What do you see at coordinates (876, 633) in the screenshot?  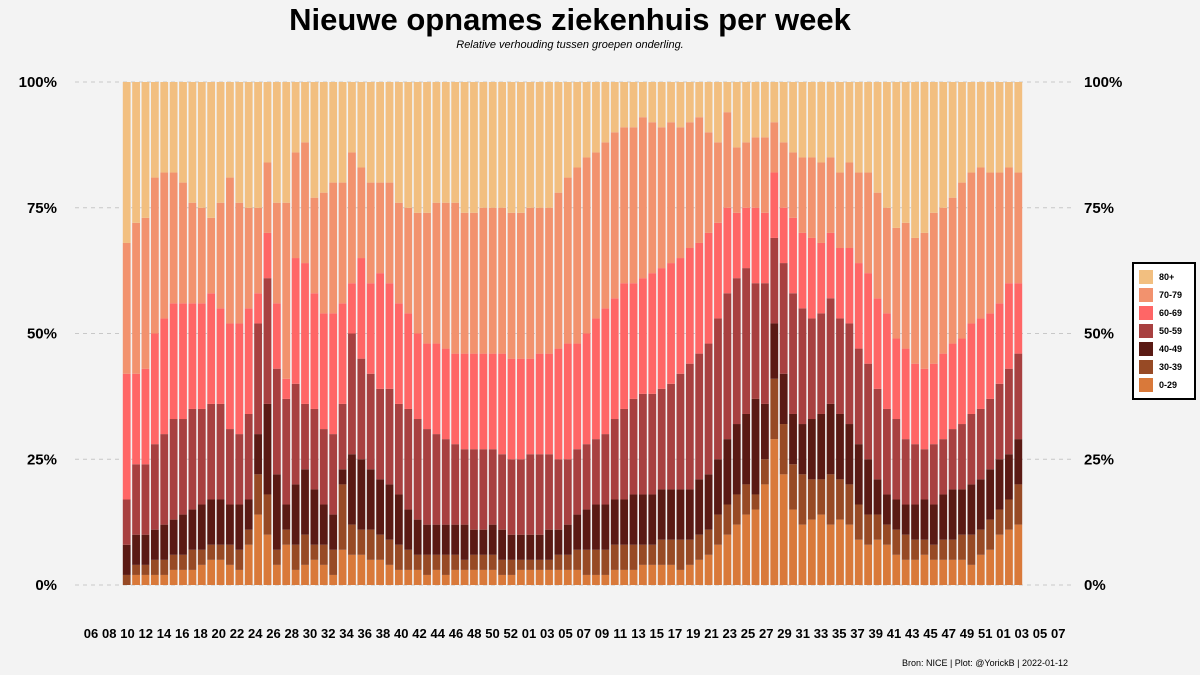 I see `x-tick-label: 39` at bounding box center [876, 633].